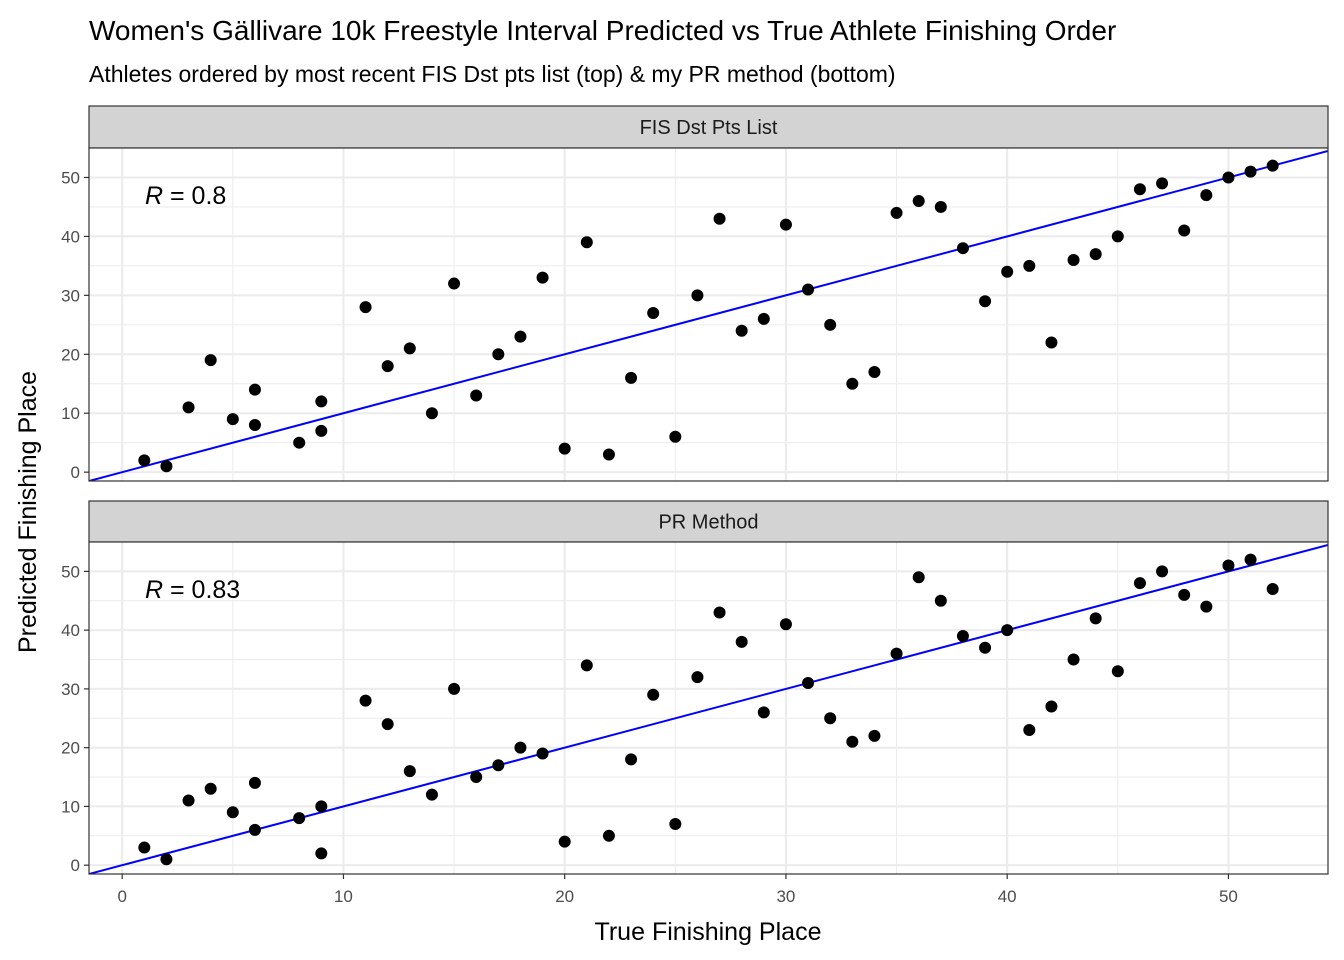 Image resolution: width=1344 pixels, height=960 pixels. I want to click on correlation-label: R = 0.8, so click(185, 196).